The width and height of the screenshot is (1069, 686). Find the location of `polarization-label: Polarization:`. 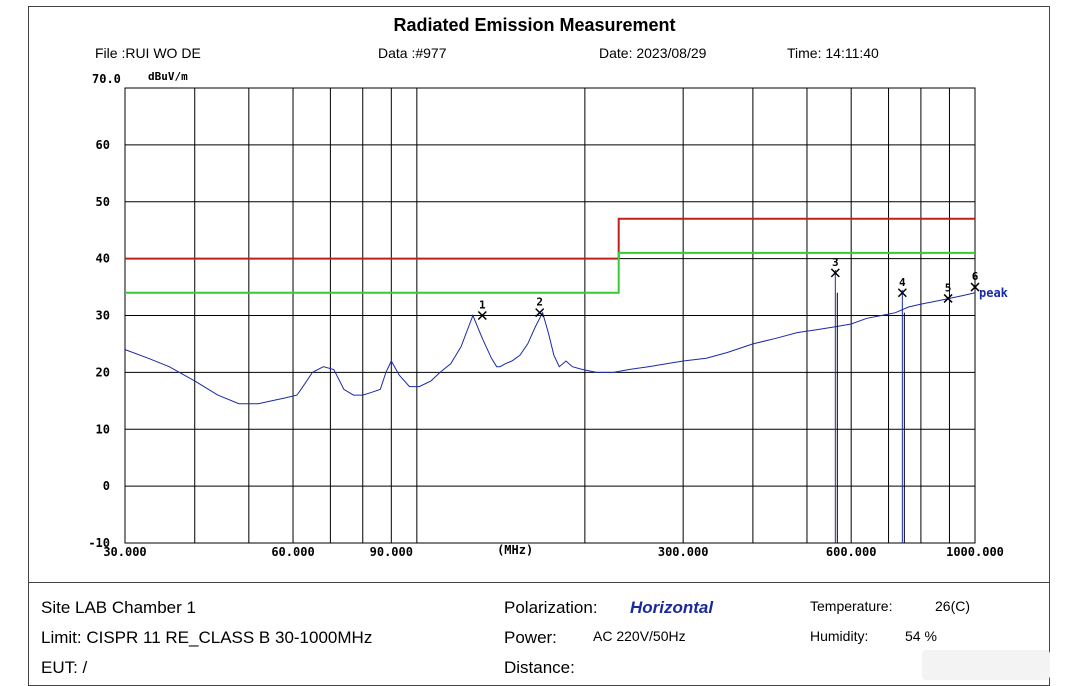

polarization-label: Polarization: is located at coordinates (551, 607).